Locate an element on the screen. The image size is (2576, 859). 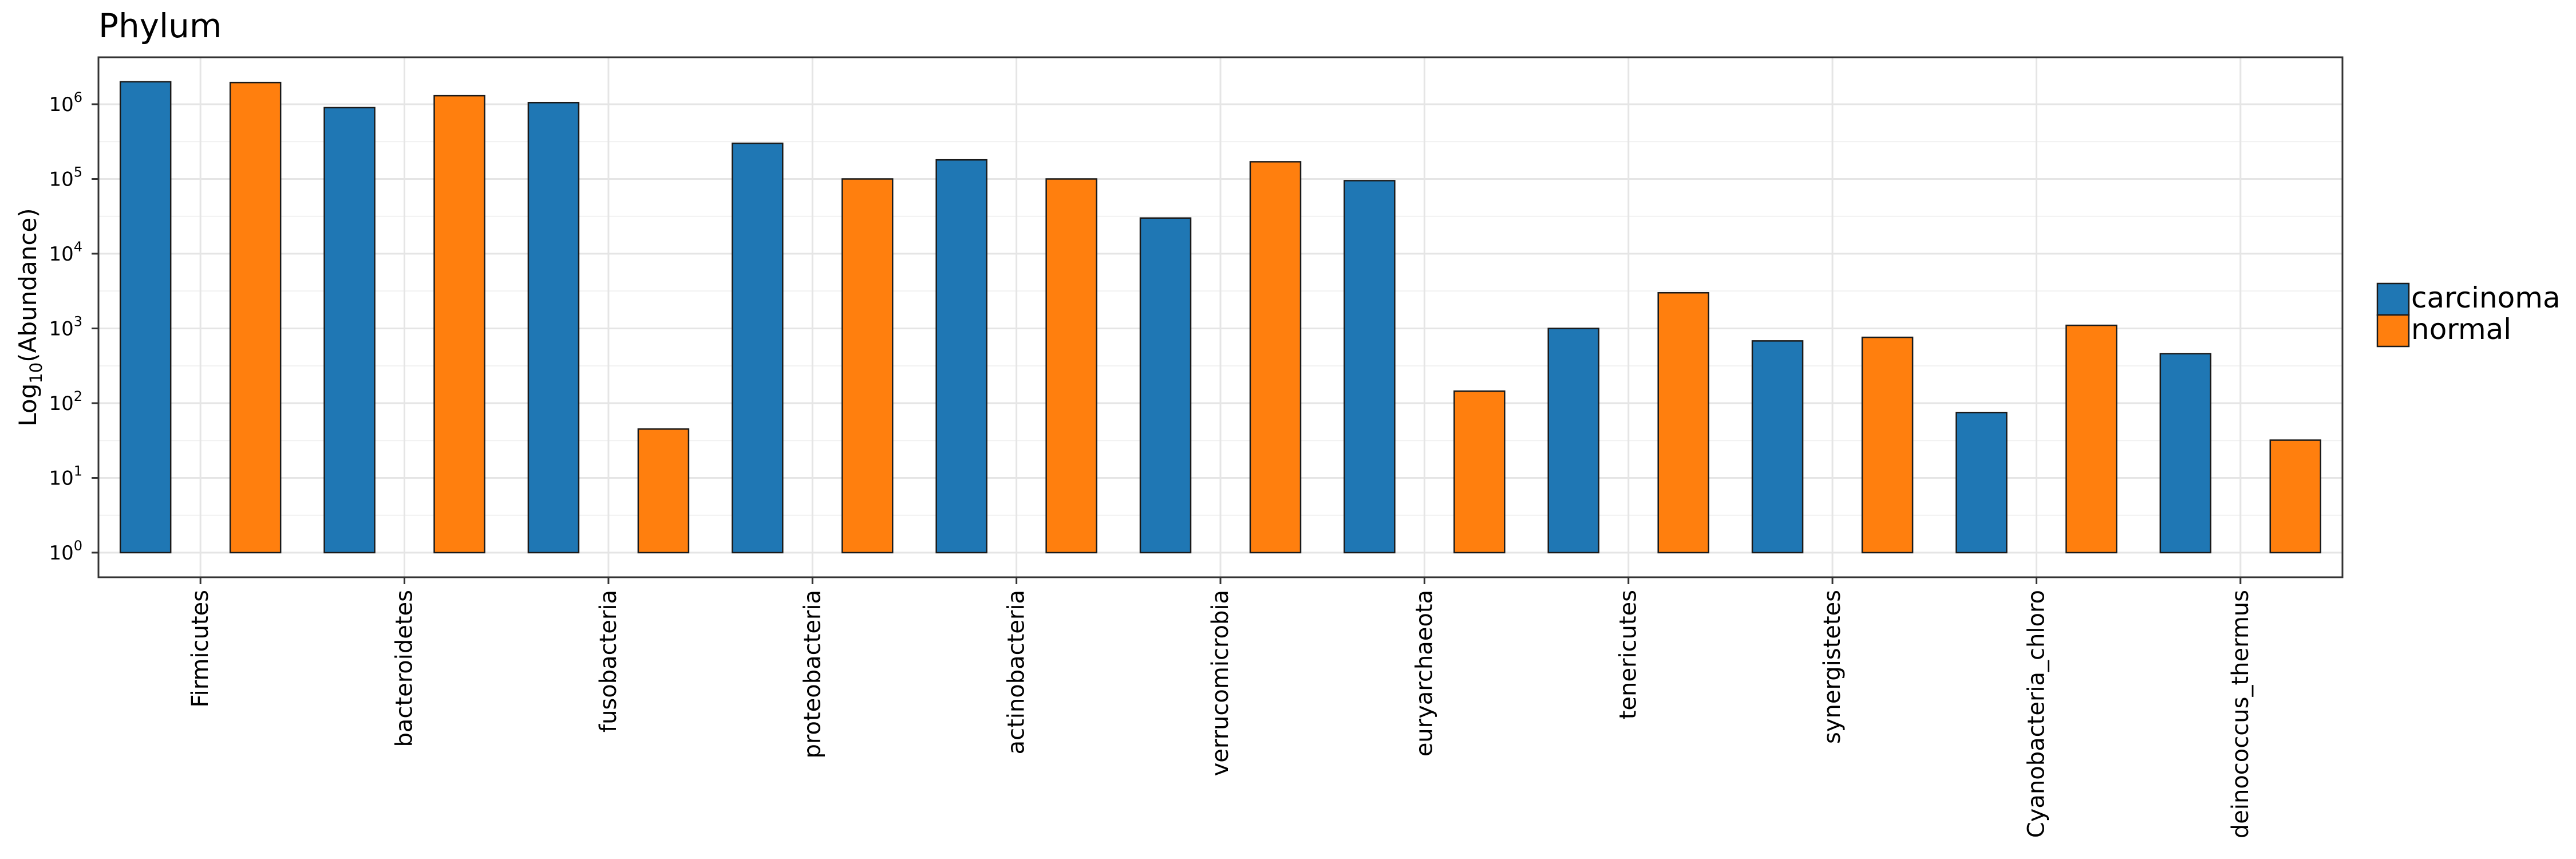
x-tick-label: actinobacteria is located at coordinates (1016, 672).